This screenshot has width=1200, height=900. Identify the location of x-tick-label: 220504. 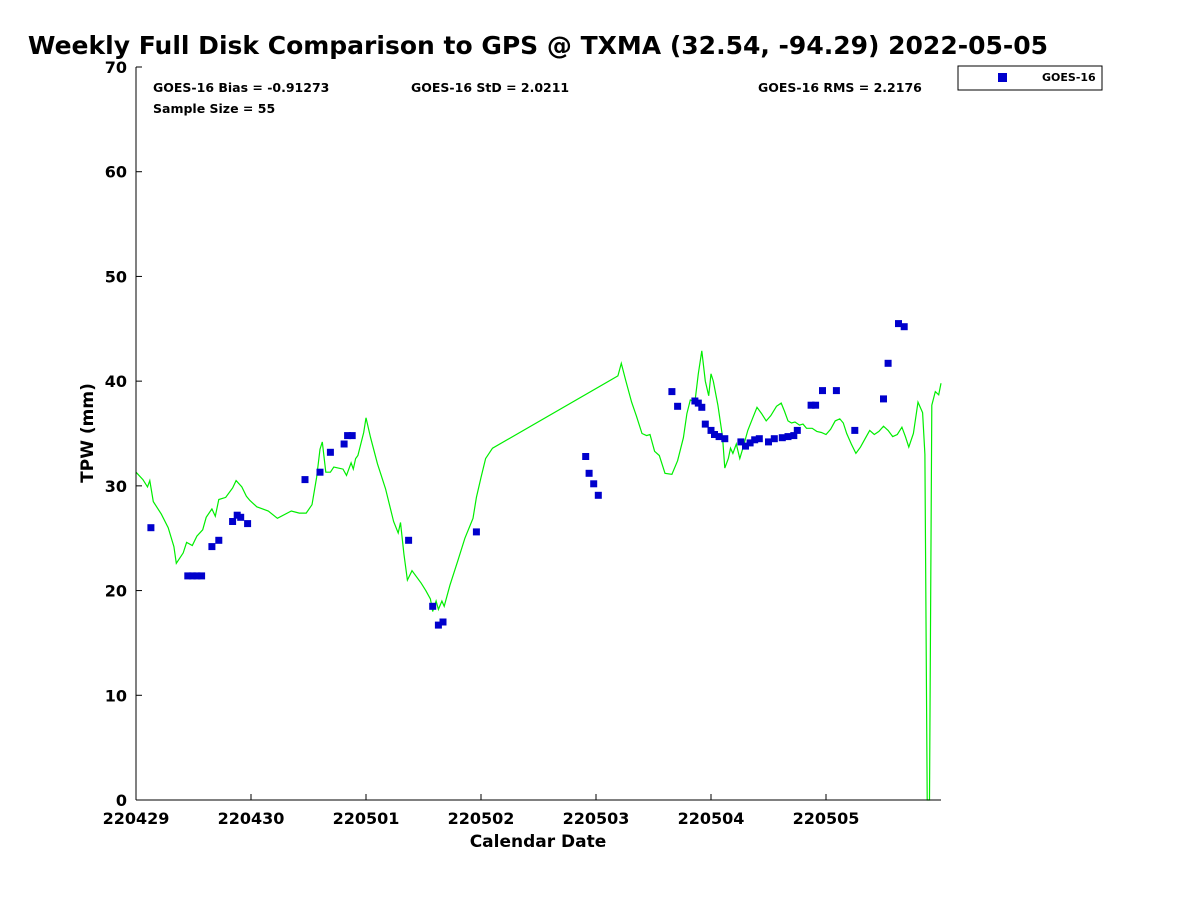
(711, 818).